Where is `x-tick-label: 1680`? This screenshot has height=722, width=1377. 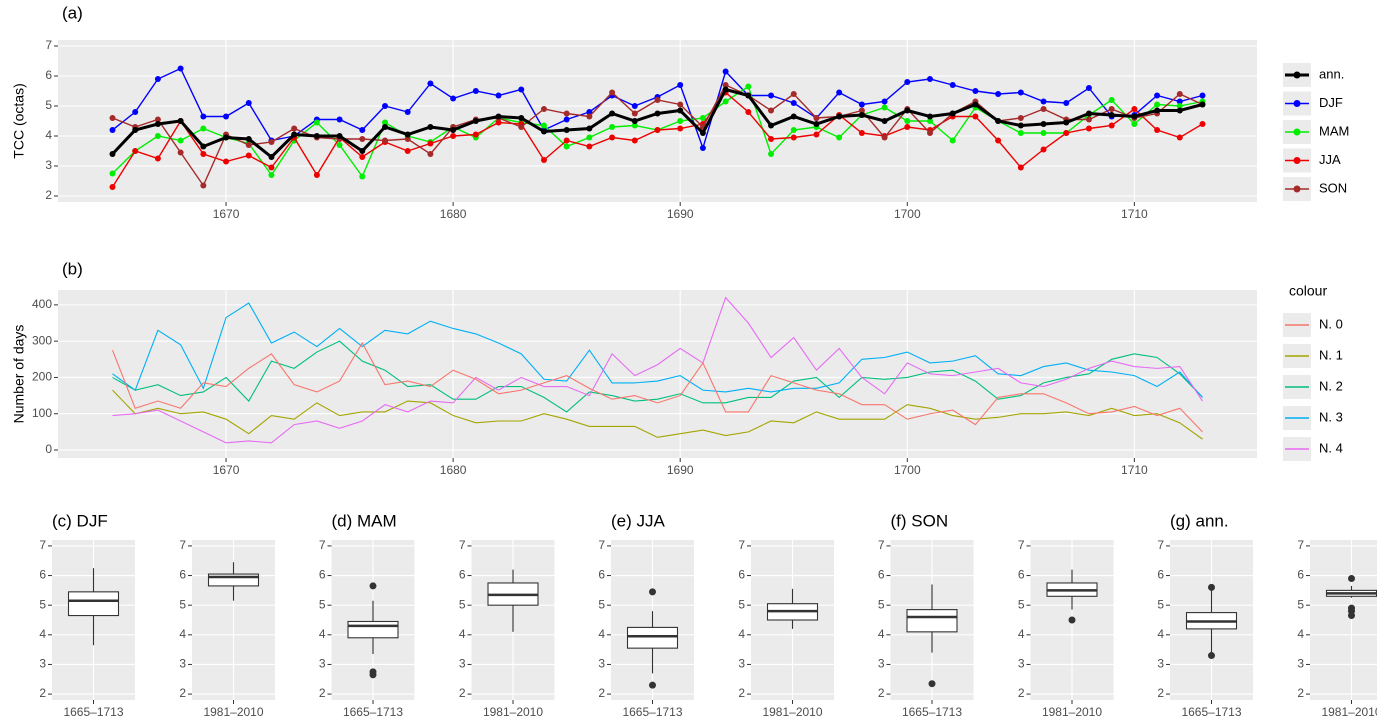 x-tick-label: 1680 is located at coordinates (453, 214).